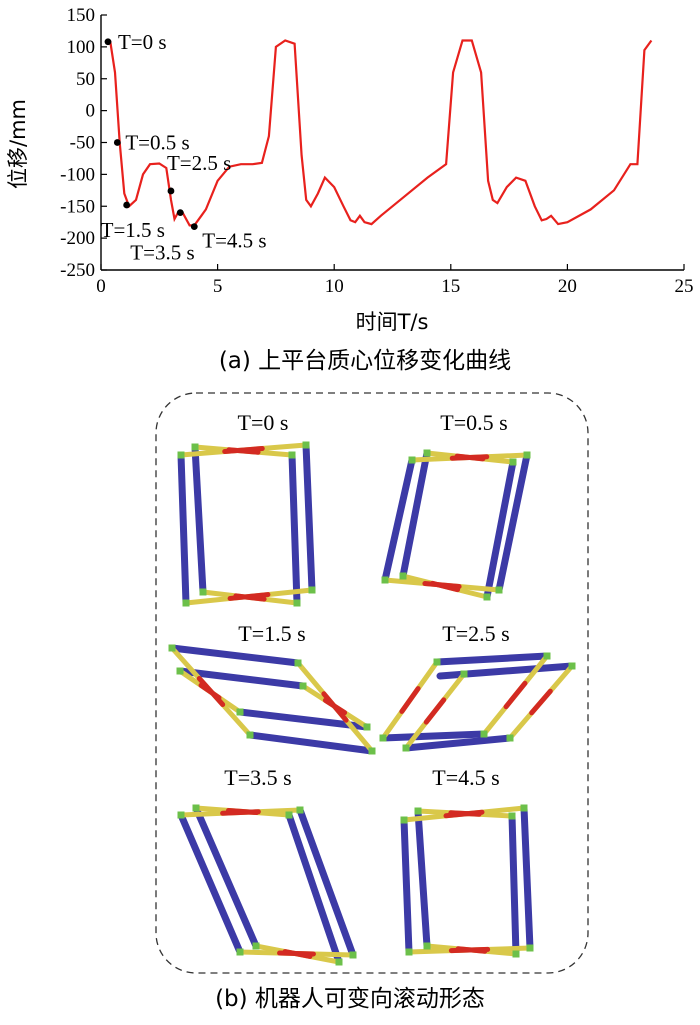  What do you see at coordinates (450, 286) in the screenshot?
I see `x-tick-label: 15` at bounding box center [450, 286].